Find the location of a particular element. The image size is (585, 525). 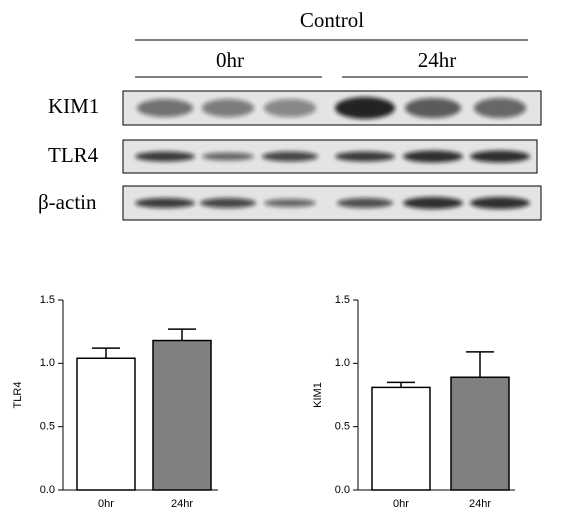

timepoint-label: 0hr is located at coordinates (230, 60).